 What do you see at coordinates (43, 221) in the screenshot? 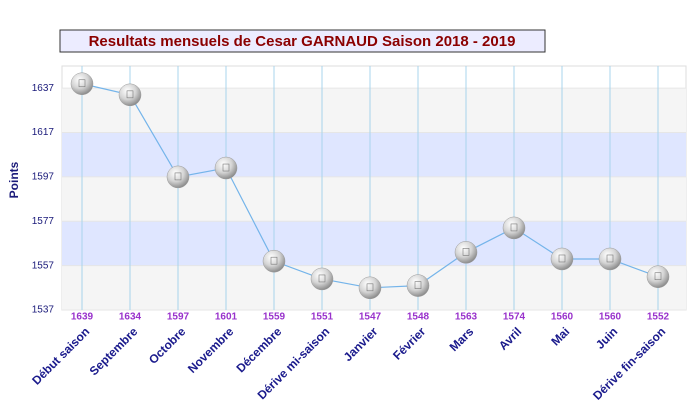
I see `y-tick-label: 1577` at bounding box center [43, 221].